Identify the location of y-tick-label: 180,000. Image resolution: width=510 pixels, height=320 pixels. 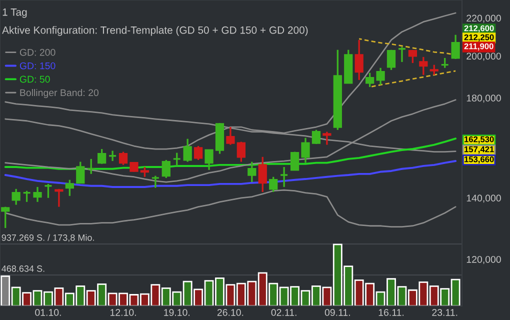
(483, 98).